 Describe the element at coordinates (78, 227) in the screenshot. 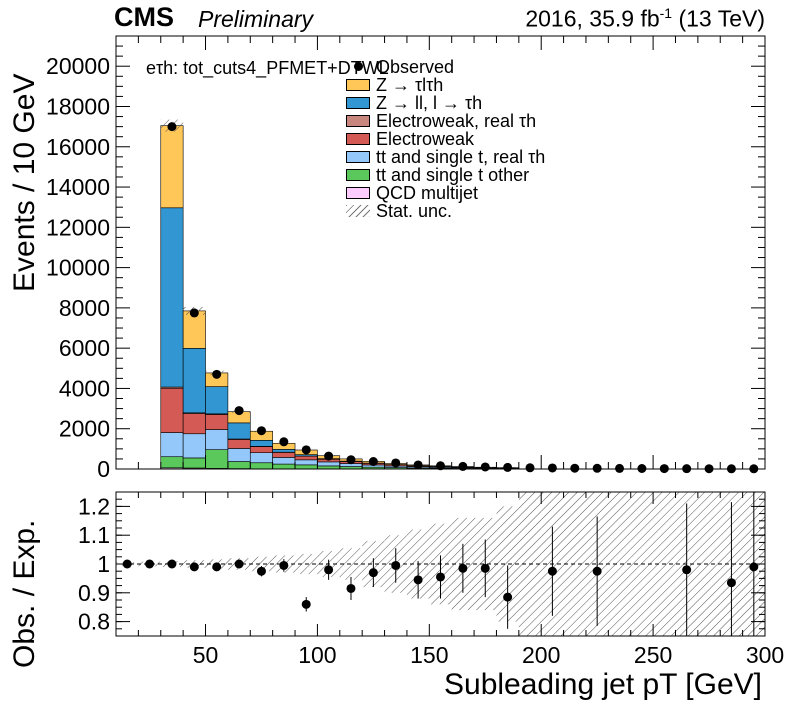

I see `y-tick-label: 12000` at that location.